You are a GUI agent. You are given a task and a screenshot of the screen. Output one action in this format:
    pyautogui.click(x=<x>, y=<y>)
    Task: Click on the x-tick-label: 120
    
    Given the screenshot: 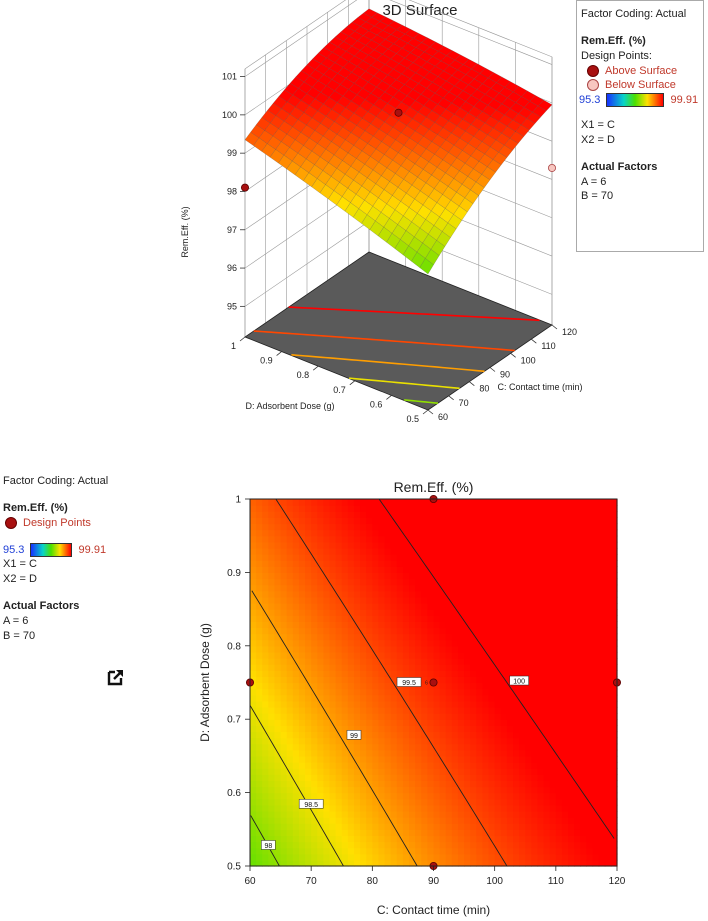 What is the action you would take?
    pyautogui.click(x=617, y=881)
    